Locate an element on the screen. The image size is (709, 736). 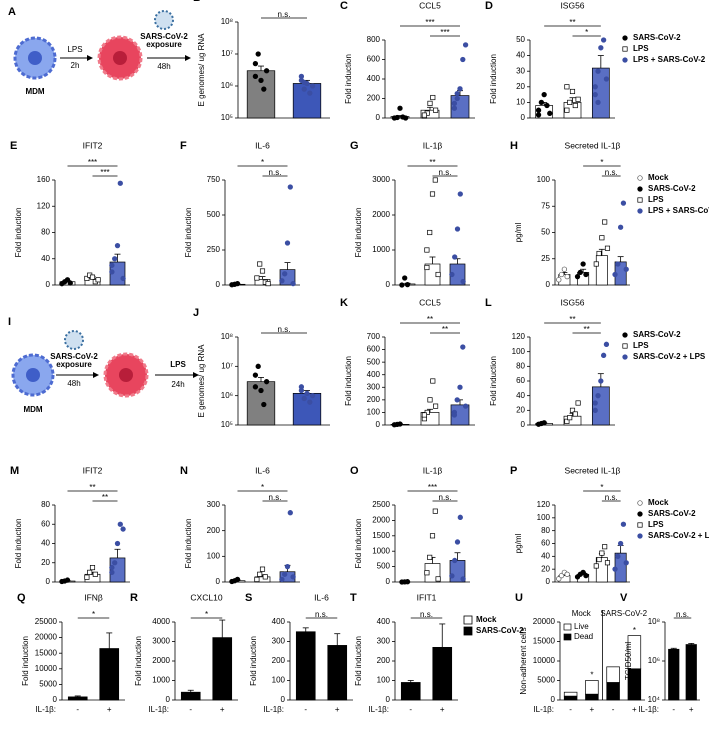
y-tick-label: 10⁷ is located at coordinates (227, 53).